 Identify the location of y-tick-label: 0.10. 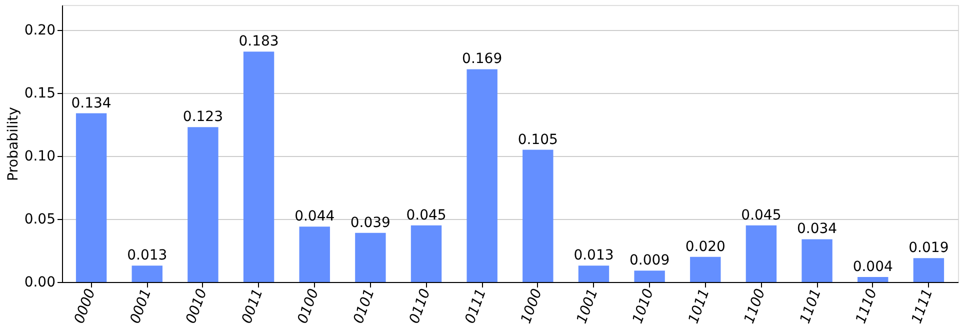
(40, 156).